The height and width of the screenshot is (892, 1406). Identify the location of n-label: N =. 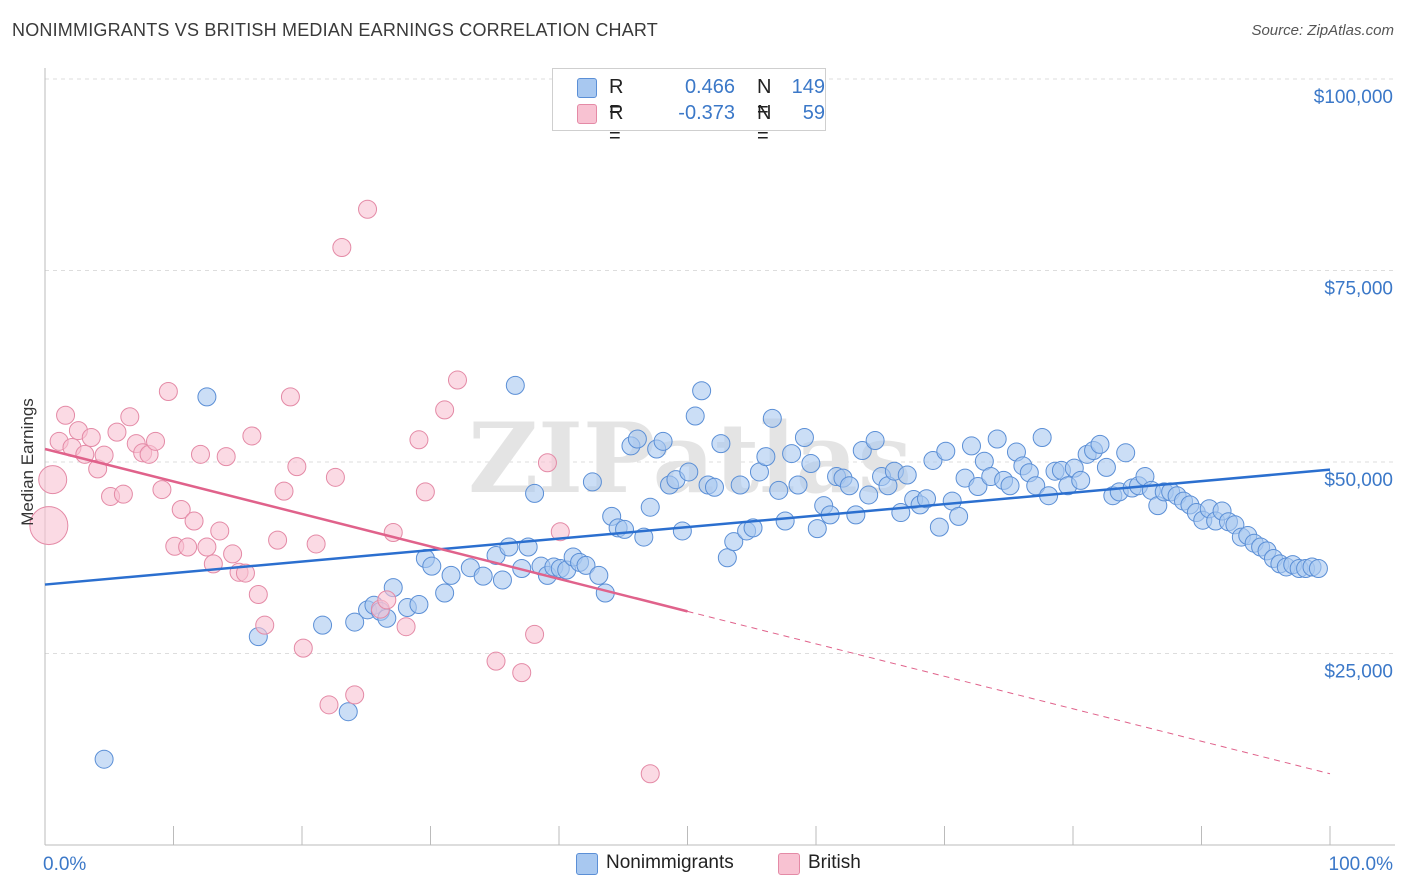
(764, 124).